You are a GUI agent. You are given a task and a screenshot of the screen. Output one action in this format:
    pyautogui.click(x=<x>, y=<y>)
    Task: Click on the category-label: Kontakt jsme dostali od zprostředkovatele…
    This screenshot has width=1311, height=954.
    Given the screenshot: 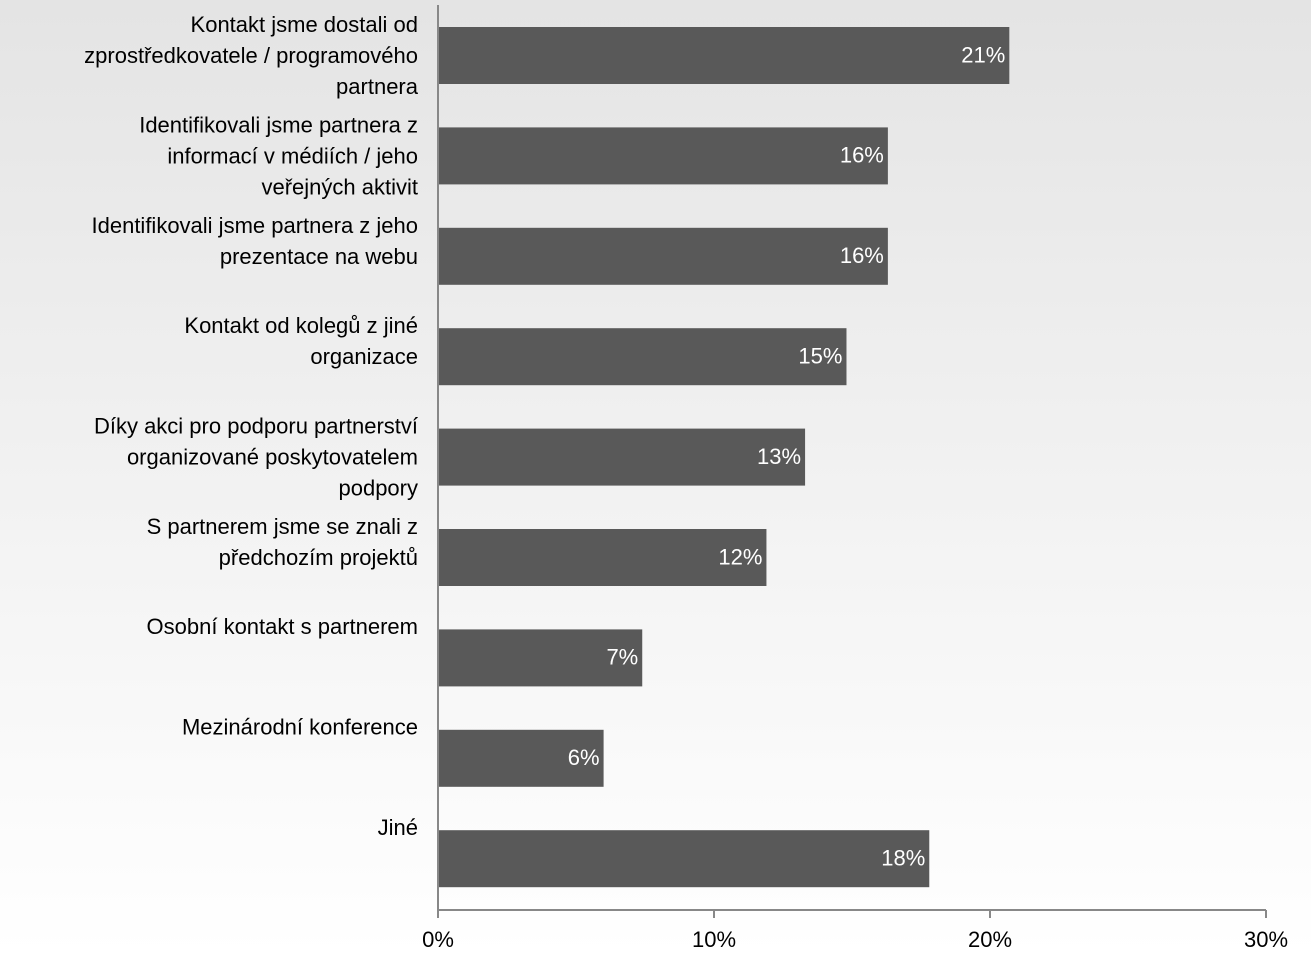 What is the action you would take?
    pyautogui.click(x=251, y=55)
    